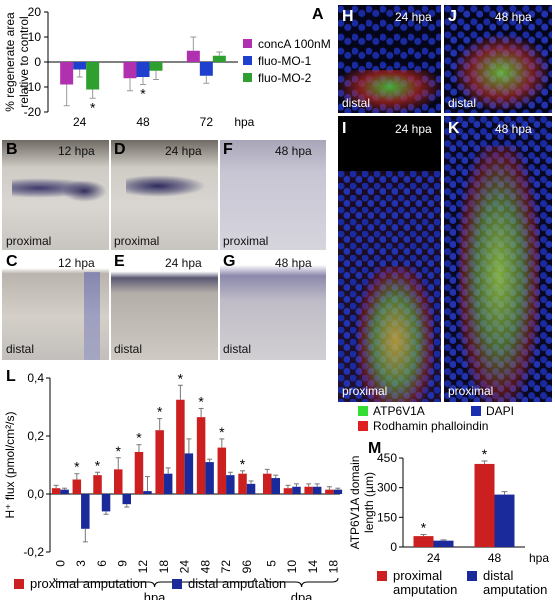 The image size is (555, 600). What do you see at coordinates (292, 567) in the screenshot?
I see `x-tick-label: 10` at bounding box center [292, 567].